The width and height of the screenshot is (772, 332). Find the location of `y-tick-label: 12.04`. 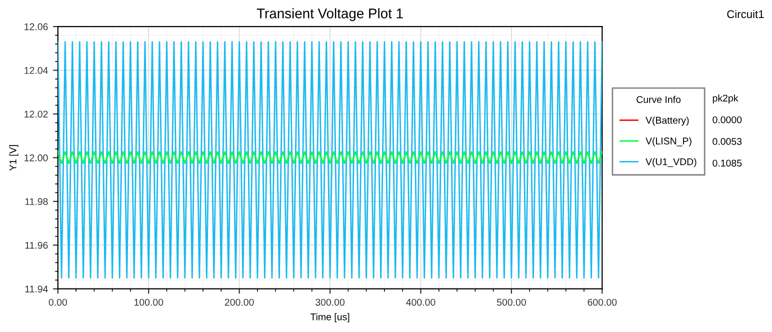

y-tick-label: 12.04 is located at coordinates (36, 70).